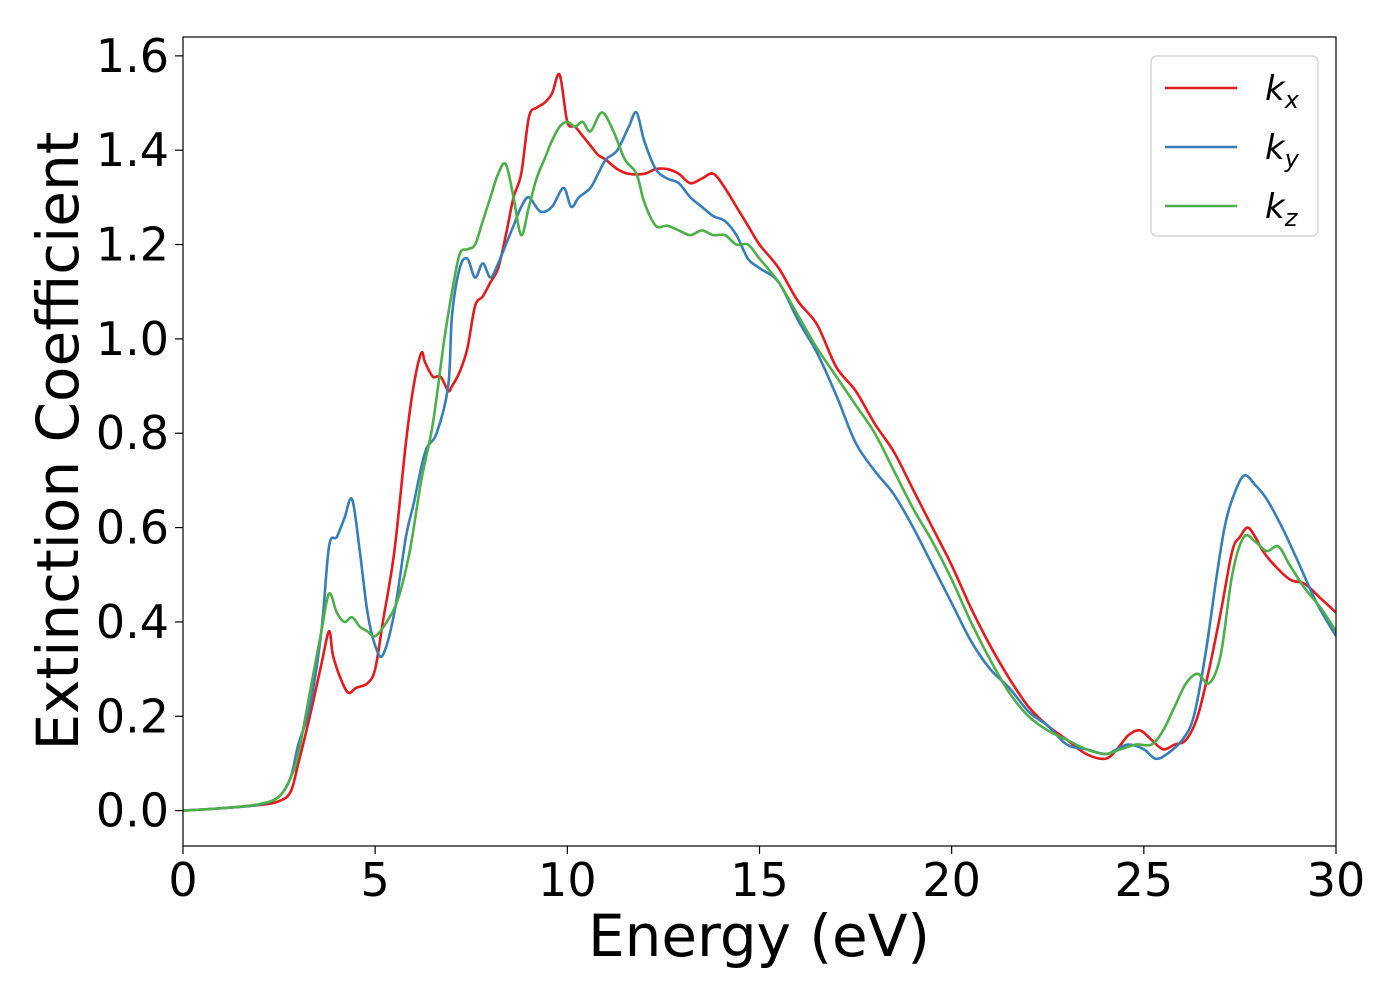  What do you see at coordinates (1282, 209) in the screenshot?
I see `legend-label-z: kz` at bounding box center [1282, 209].